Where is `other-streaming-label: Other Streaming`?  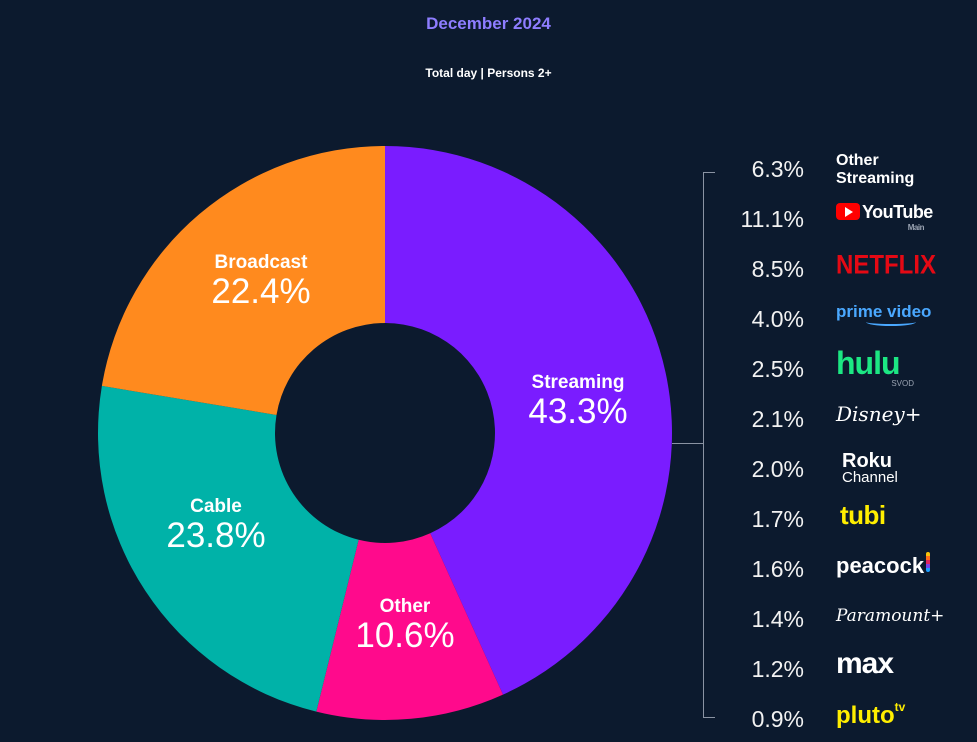 other-streaming-label: Other Streaming is located at coordinates (875, 170).